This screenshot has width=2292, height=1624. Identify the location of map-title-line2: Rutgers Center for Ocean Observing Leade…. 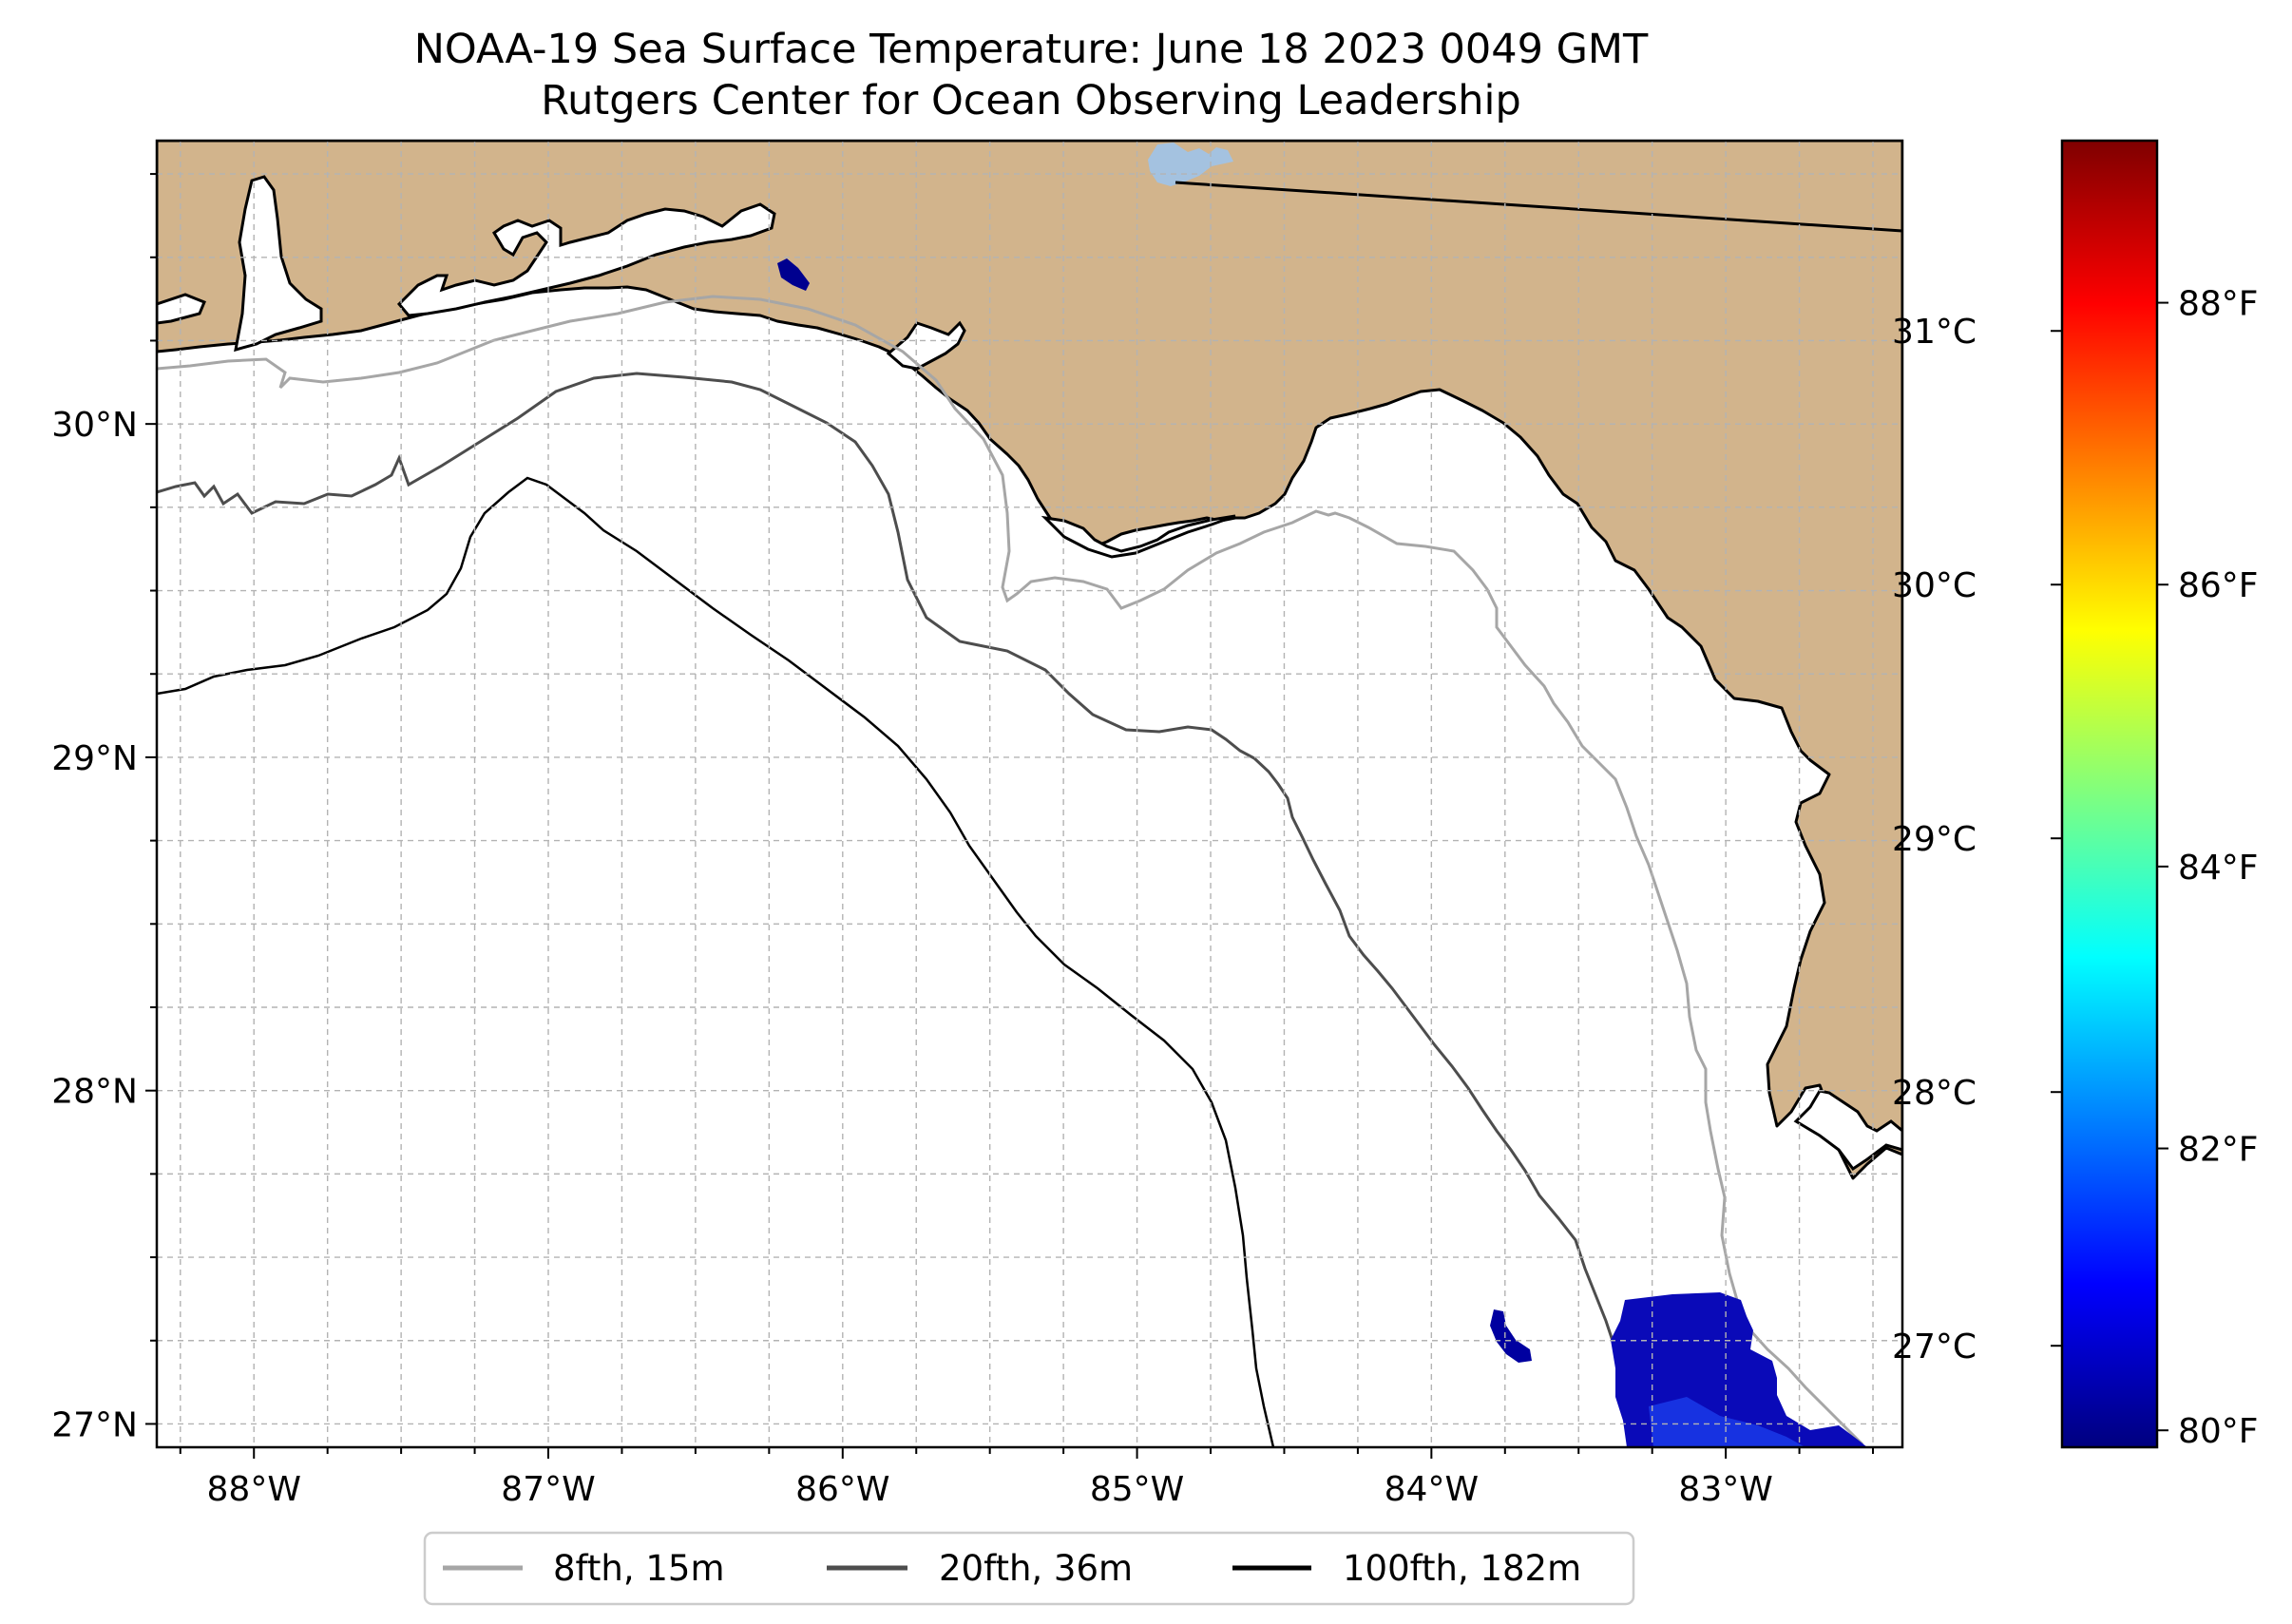
(1031, 100).